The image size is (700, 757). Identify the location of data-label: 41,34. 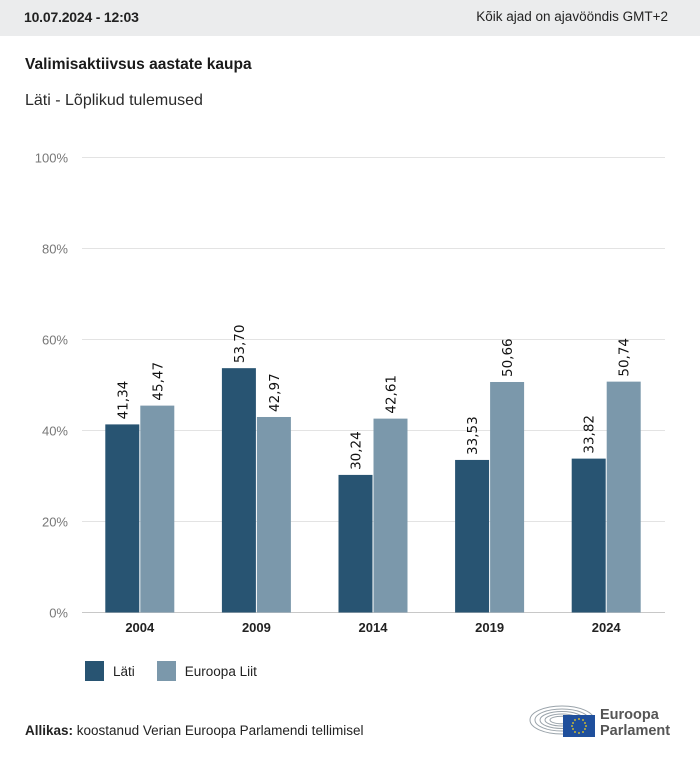
(123, 400).